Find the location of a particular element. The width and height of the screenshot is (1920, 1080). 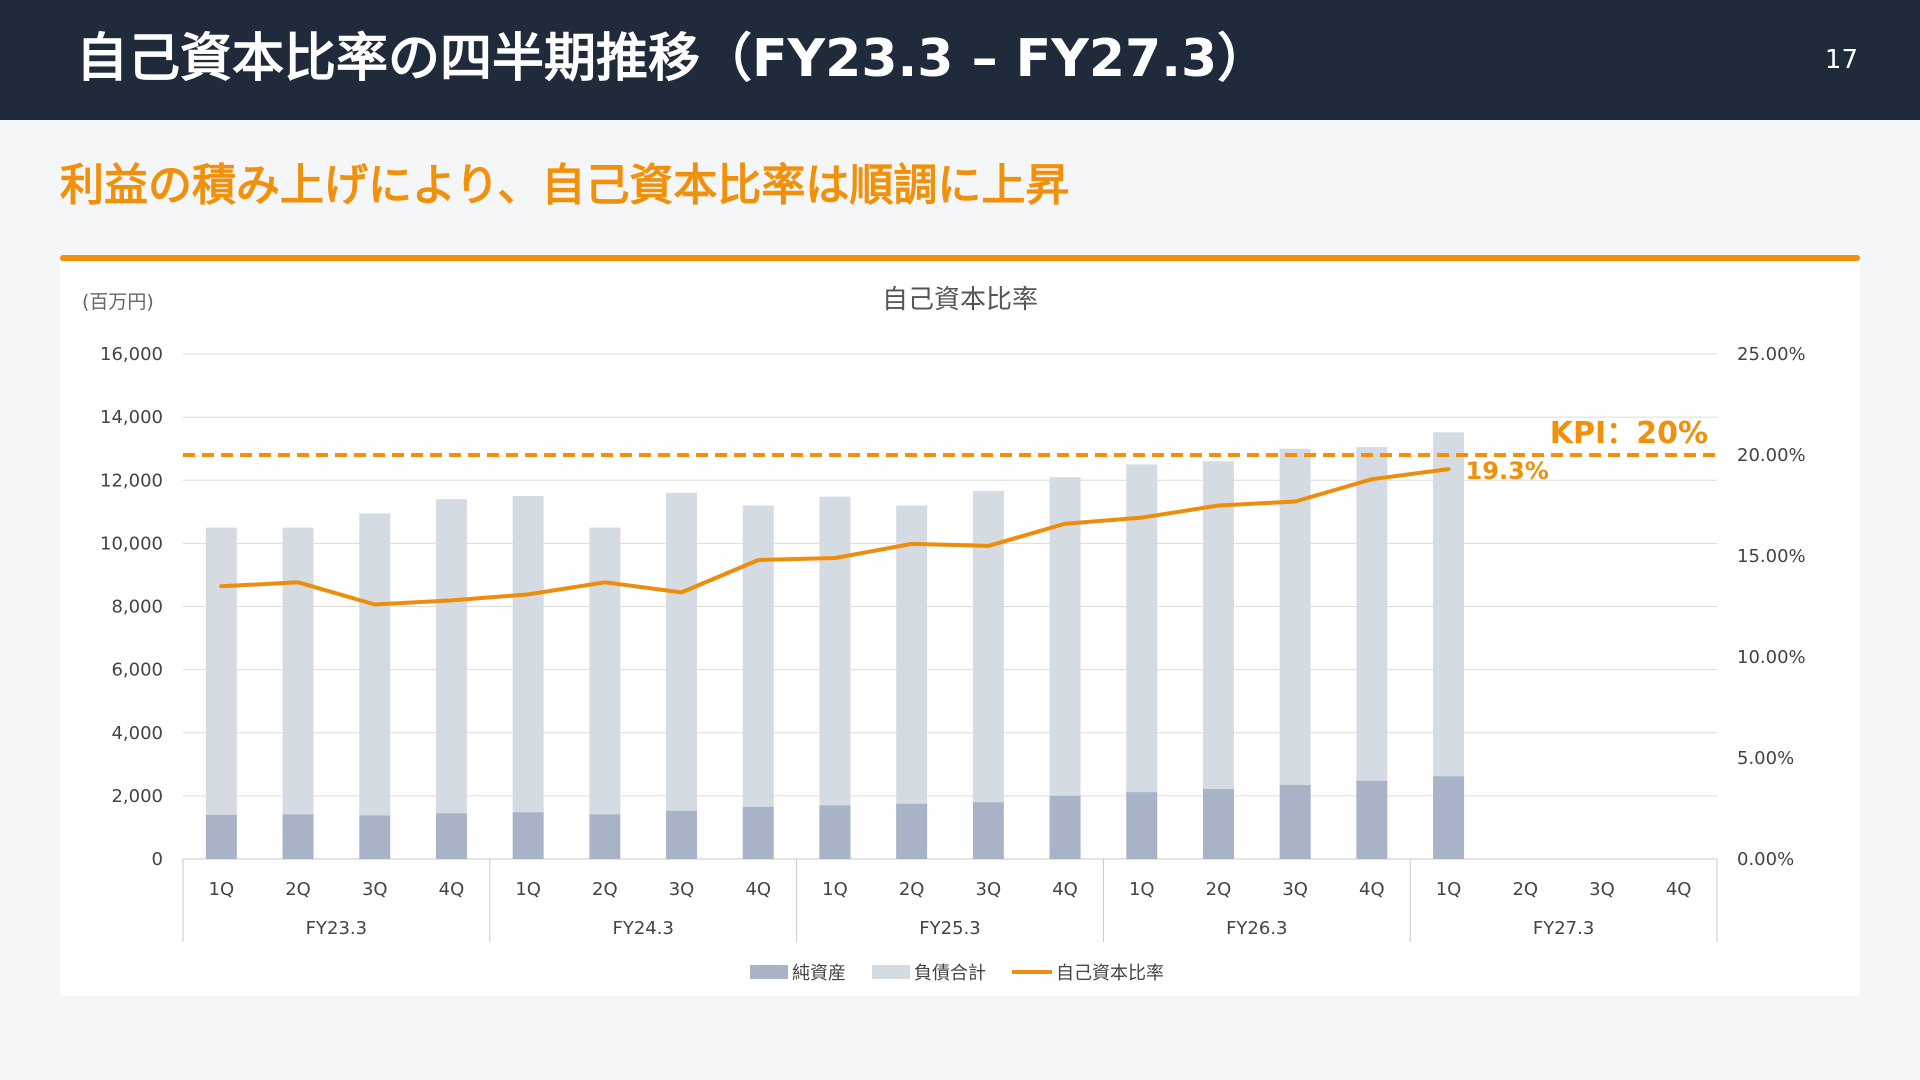

y-right-tick-label: 0.00% is located at coordinates (1765, 859).